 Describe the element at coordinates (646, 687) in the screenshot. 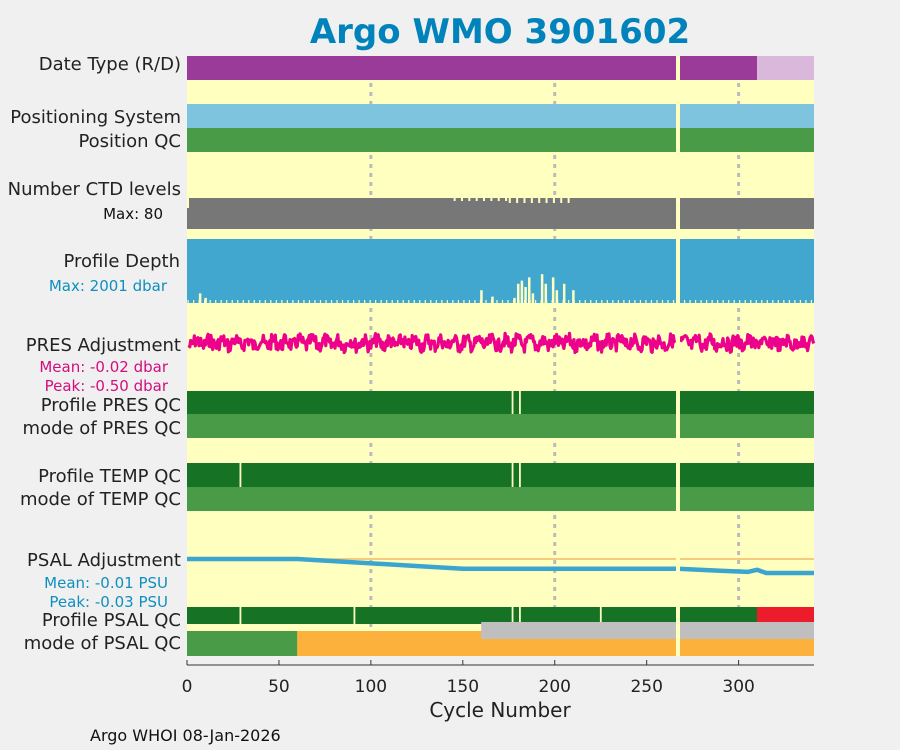

I see `x-tick-label-250: 250` at that location.